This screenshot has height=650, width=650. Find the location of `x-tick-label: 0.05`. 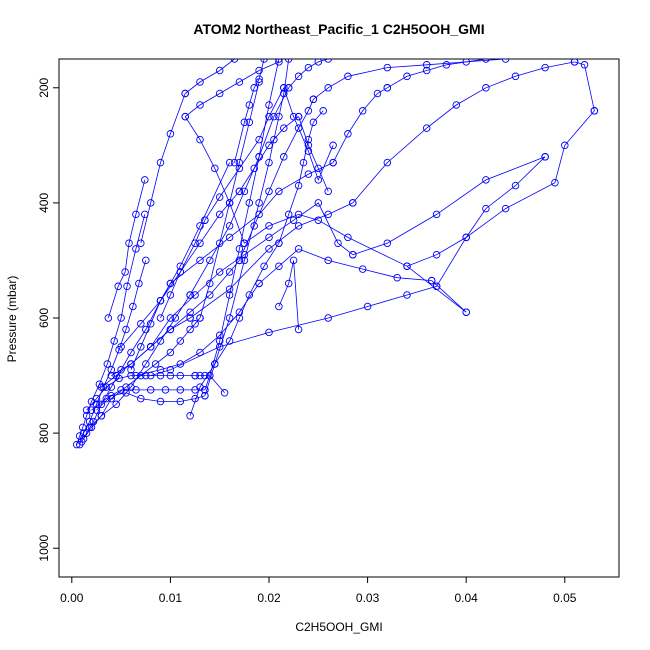

x-tick-label: 0.05 is located at coordinates (565, 598).